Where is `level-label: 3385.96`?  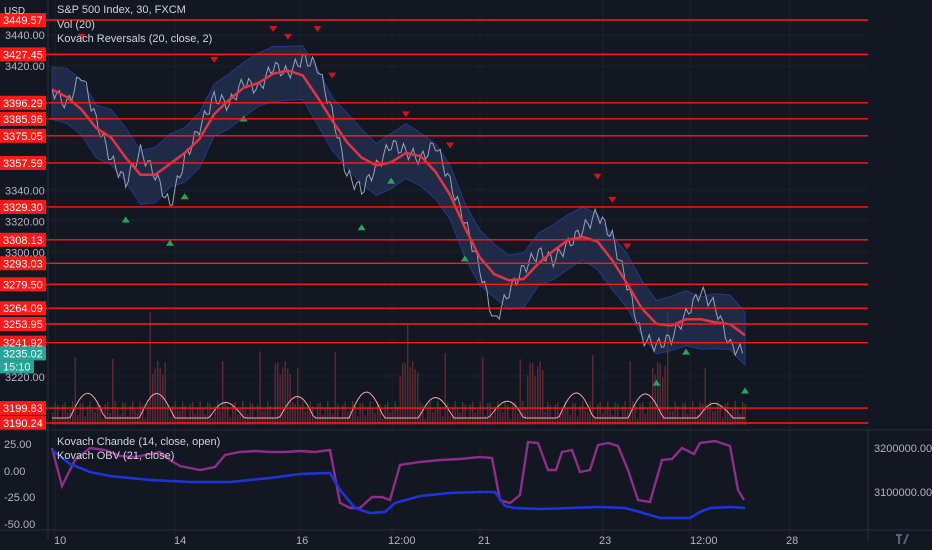 level-label: 3385.96 is located at coordinates (23, 120).